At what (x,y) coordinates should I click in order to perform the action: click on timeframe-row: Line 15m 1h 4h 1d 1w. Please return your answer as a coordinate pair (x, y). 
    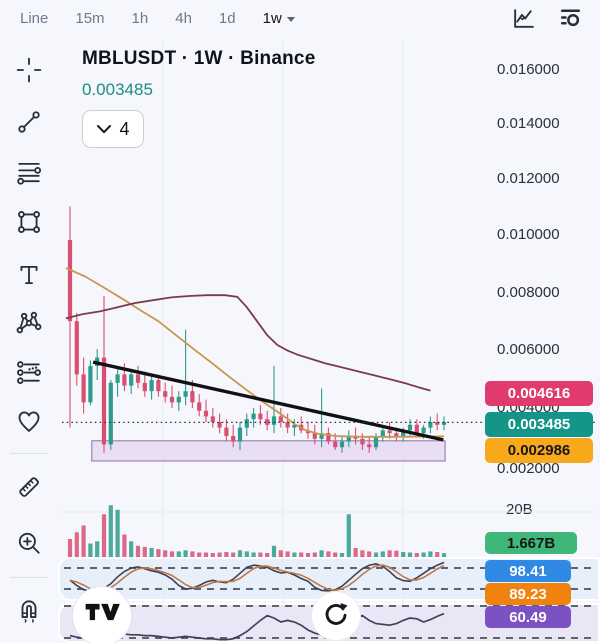
    Looking at the image, I should click on (147, 18).